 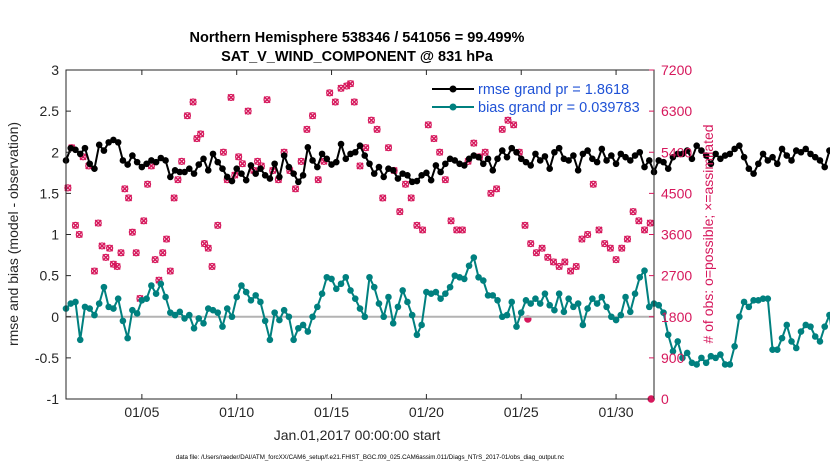 I want to click on x-tick-label: 01/05, so click(x=141, y=412).